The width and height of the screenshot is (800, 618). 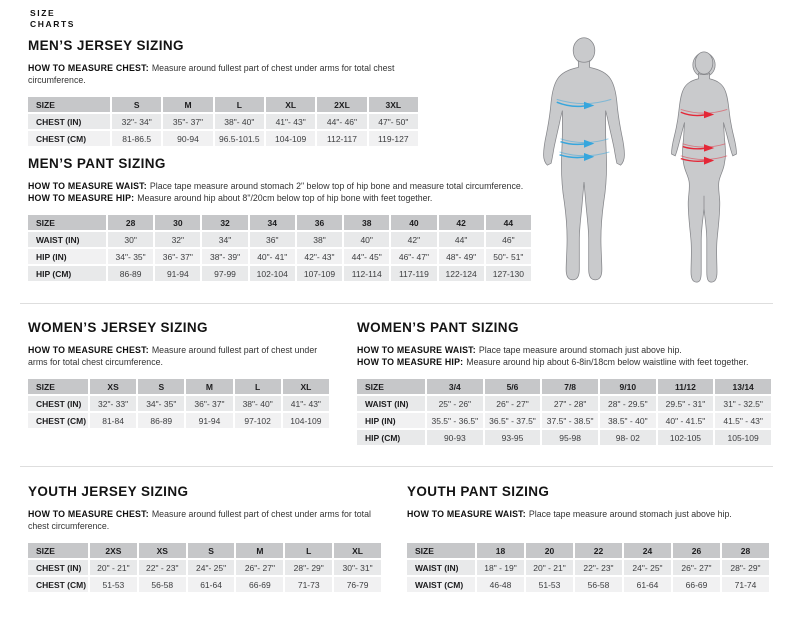 I want to click on size-value-cell: 46", so click(x=508, y=239).